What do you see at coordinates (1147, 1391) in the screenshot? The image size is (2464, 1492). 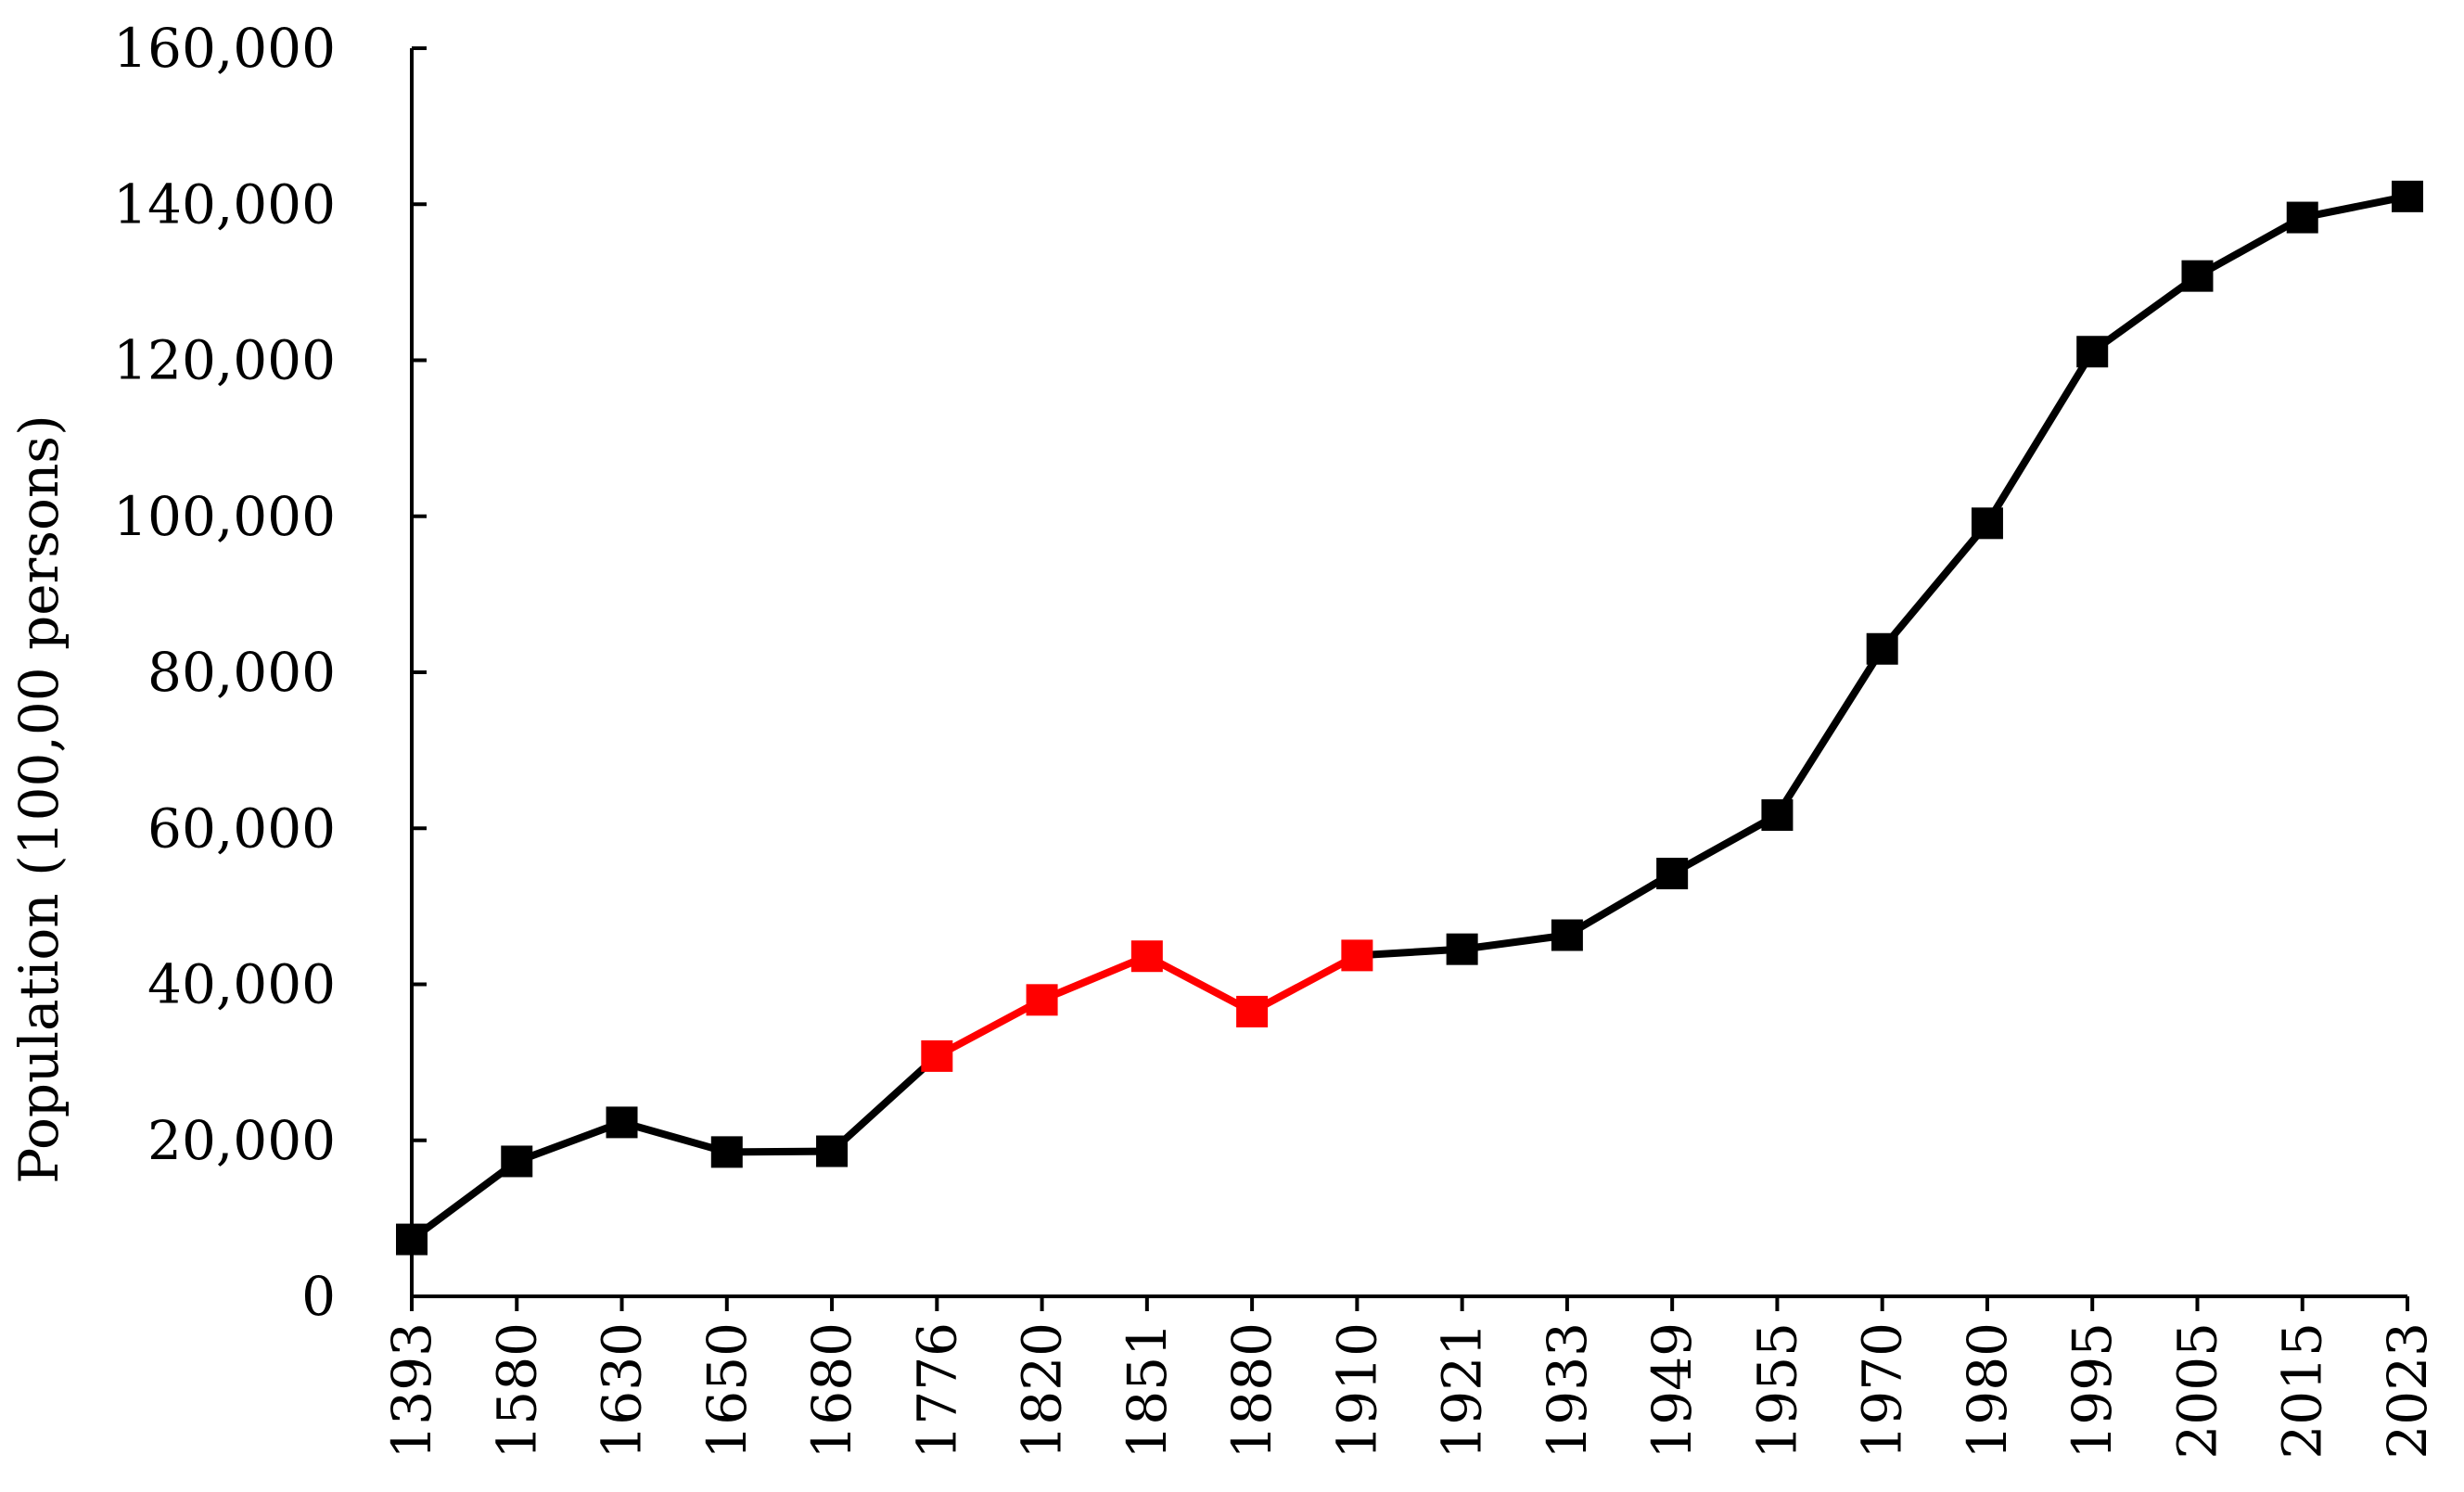 I see `x-tick-label: 1851` at bounding box center [1147, 1391].